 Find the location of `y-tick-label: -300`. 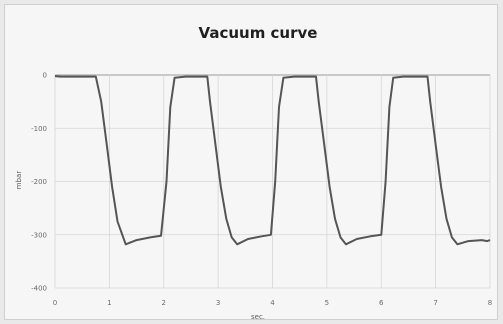

y-tick-label: -300 is located at coordinates (39, 235).